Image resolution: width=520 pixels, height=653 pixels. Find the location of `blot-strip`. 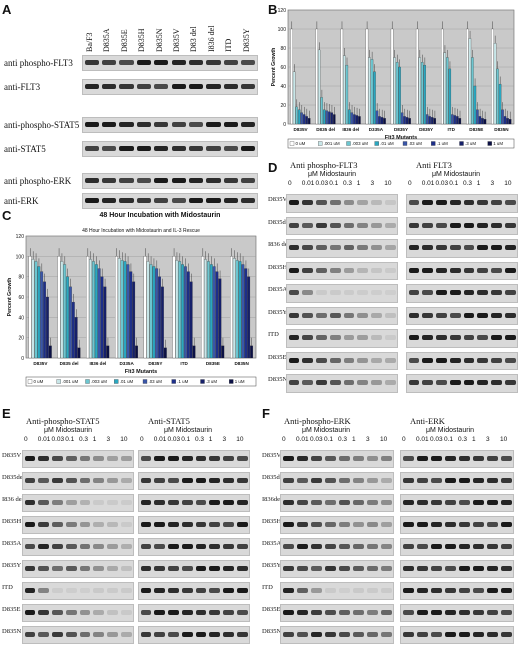

blot-strip is located at coordinates (170, 125).